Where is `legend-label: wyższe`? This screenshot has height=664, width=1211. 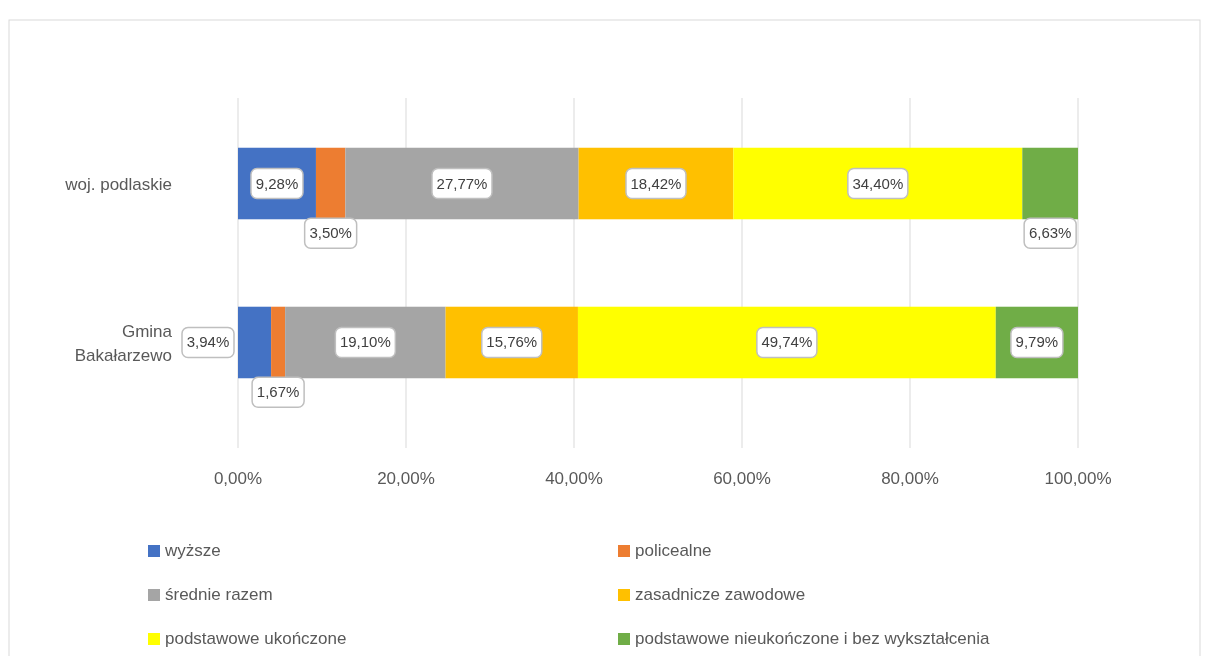 legend-label: wyższe is located at coordinates (192, 550).